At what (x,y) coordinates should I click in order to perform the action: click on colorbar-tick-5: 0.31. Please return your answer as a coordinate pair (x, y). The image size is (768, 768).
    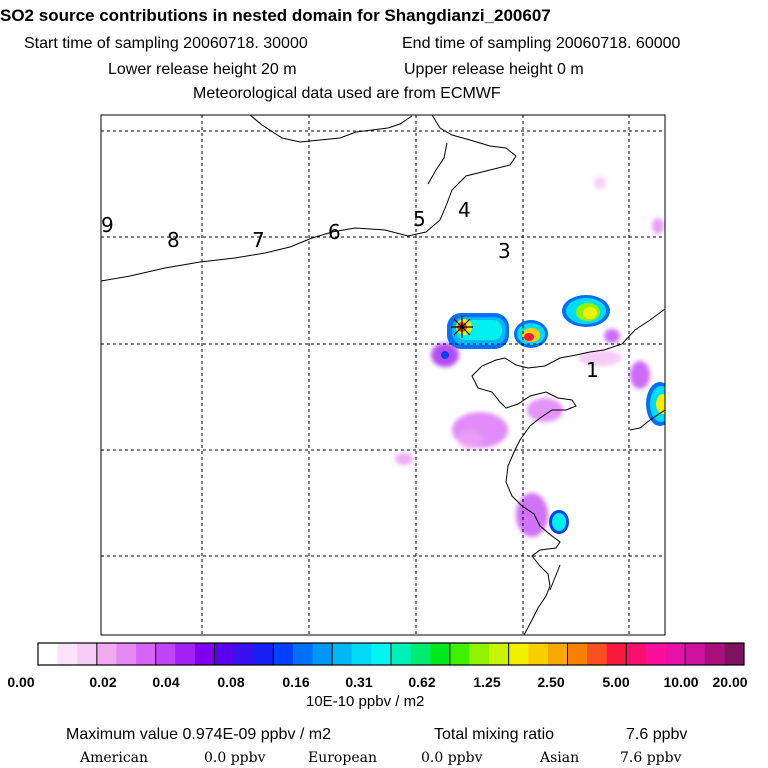
    Looking at the image, I should click on (359, 682).